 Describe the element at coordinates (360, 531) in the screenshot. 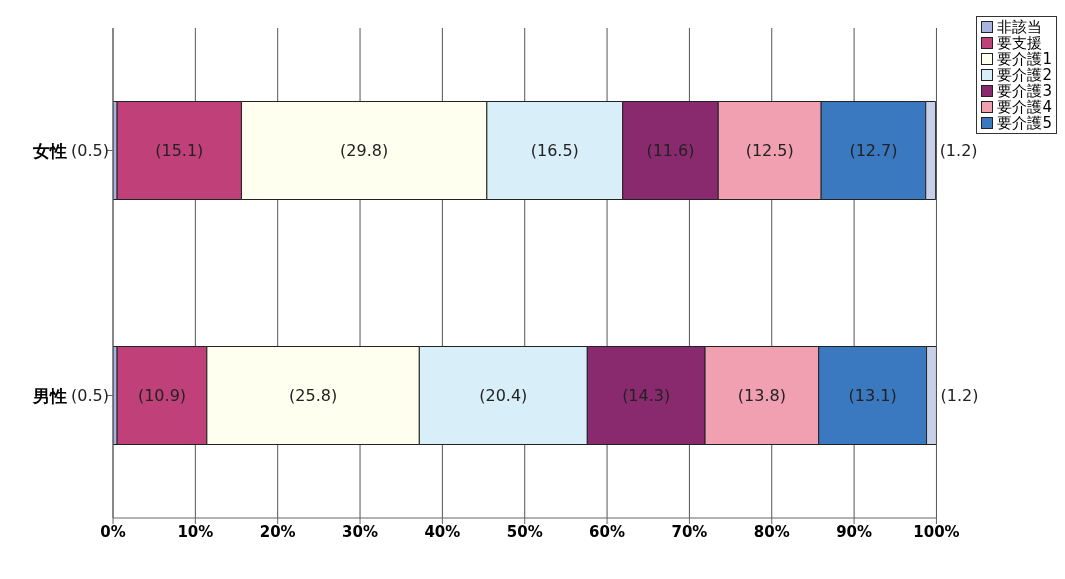

I see `x-tick-label: 30%` at that location.